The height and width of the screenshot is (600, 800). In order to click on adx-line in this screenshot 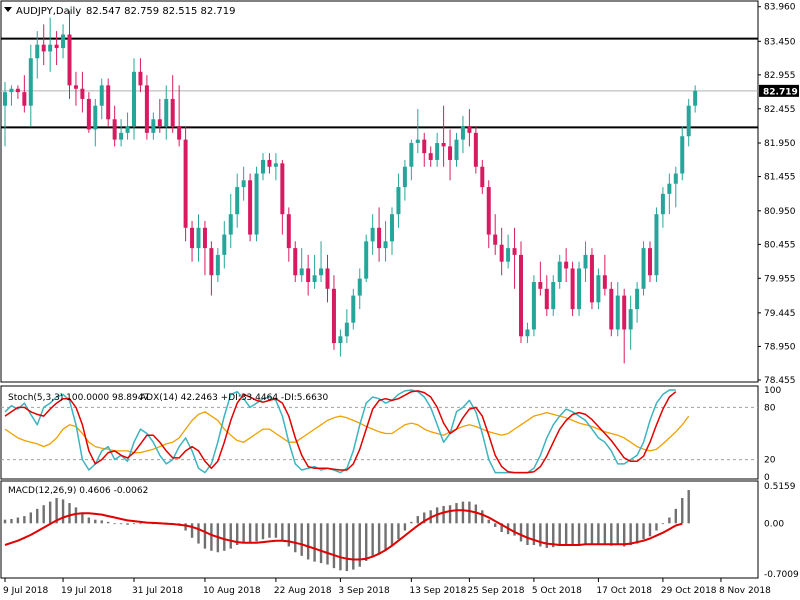, I will do `click(347, 432)`.